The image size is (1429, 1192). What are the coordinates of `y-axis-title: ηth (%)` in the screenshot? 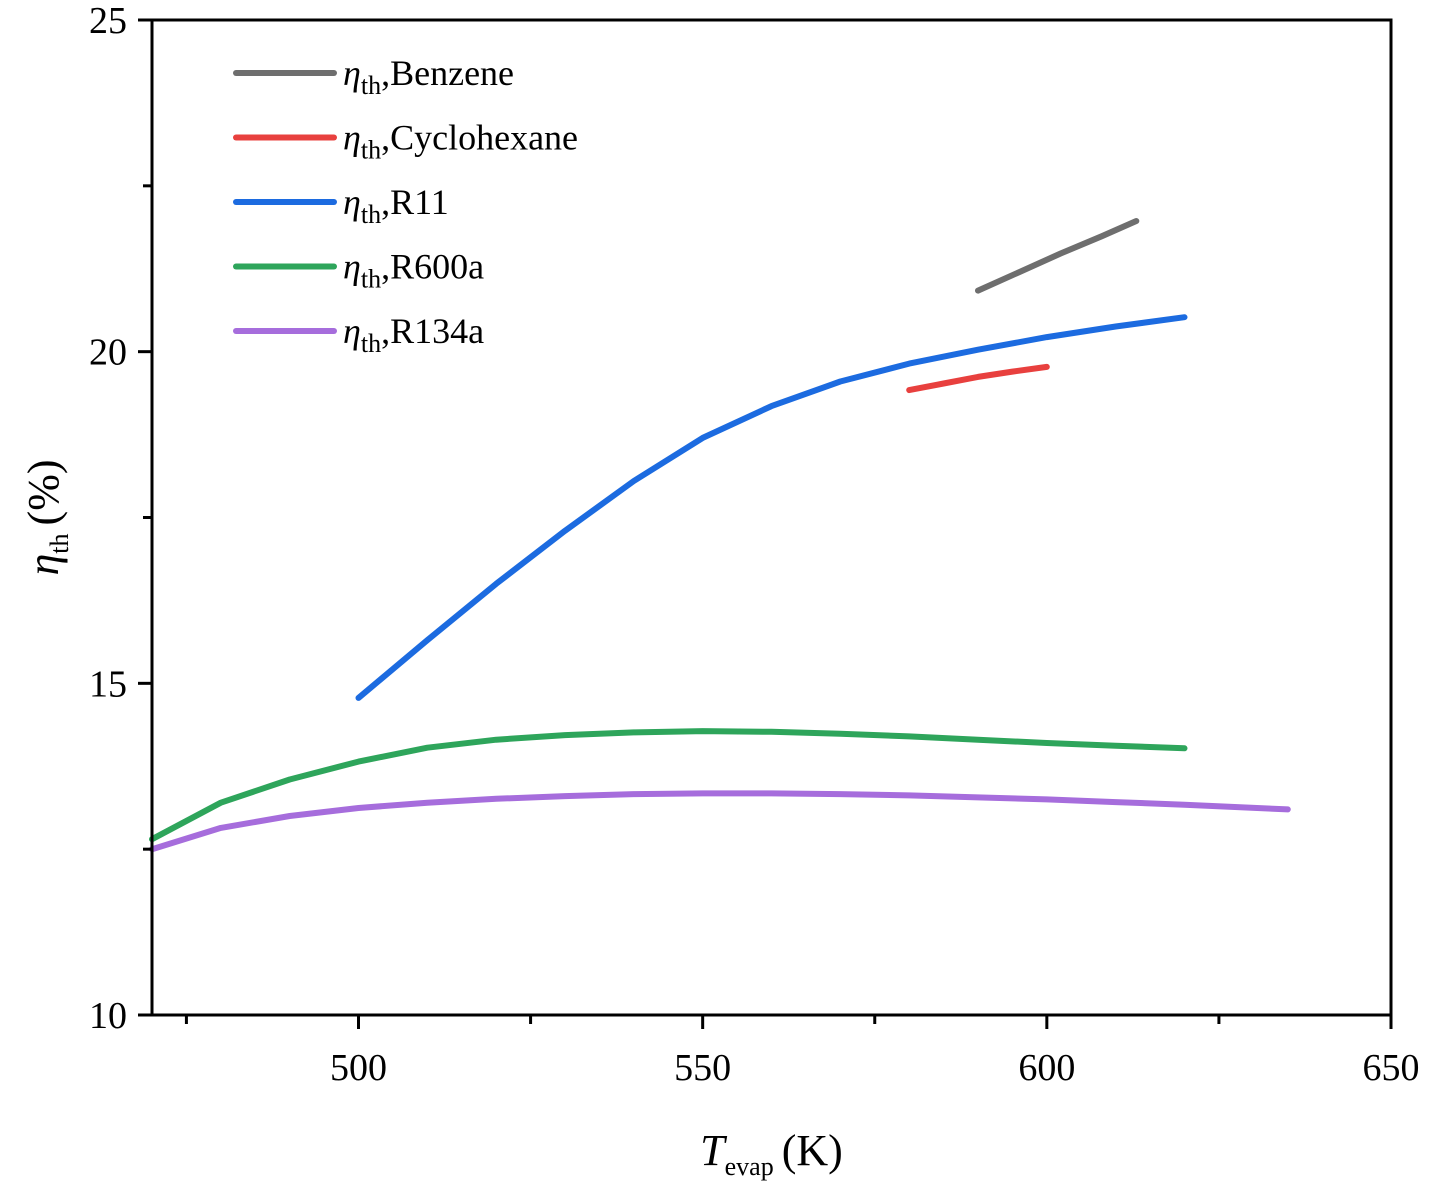 It's located at (46, 517).